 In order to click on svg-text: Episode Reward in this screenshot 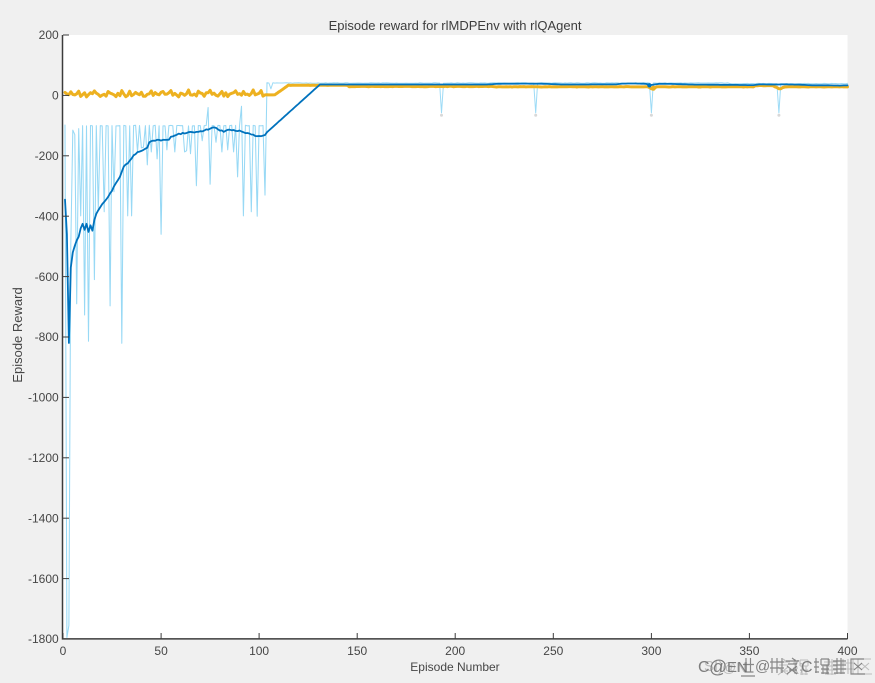, I will do `click(17, 334)`.